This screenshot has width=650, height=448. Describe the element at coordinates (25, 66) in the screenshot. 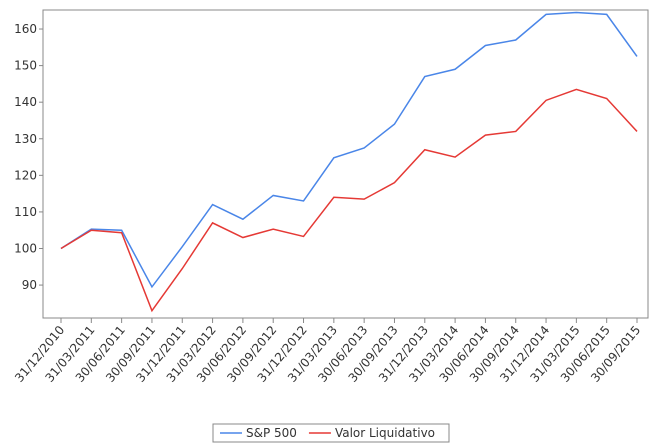

I see `y-tick-label: 150` at that location.